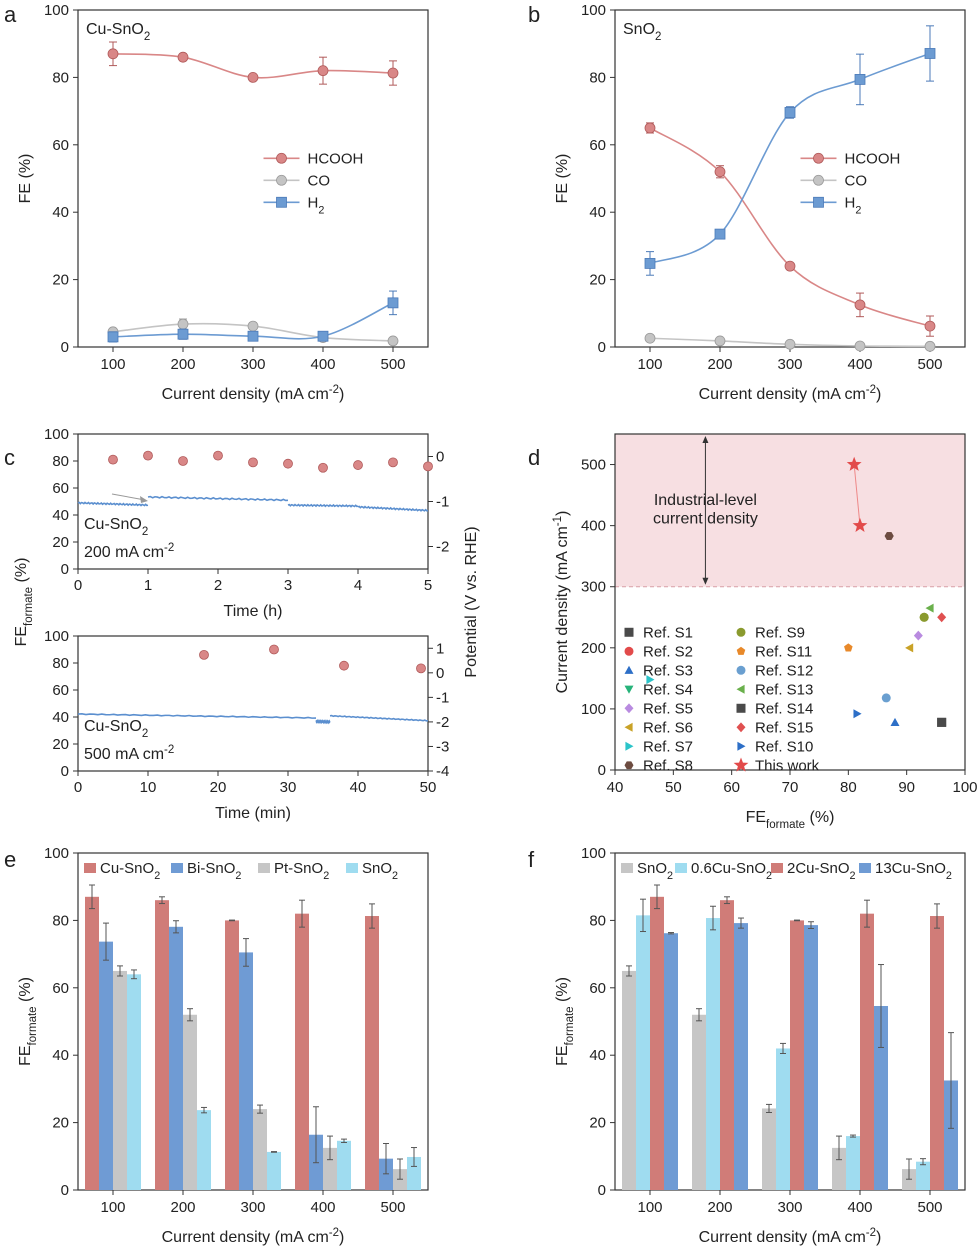 The image size is (977, 1255). Describe the element at coordinates (668, 746) in the screenshot. I see `d-legend-label: Ref. S7` at that location.